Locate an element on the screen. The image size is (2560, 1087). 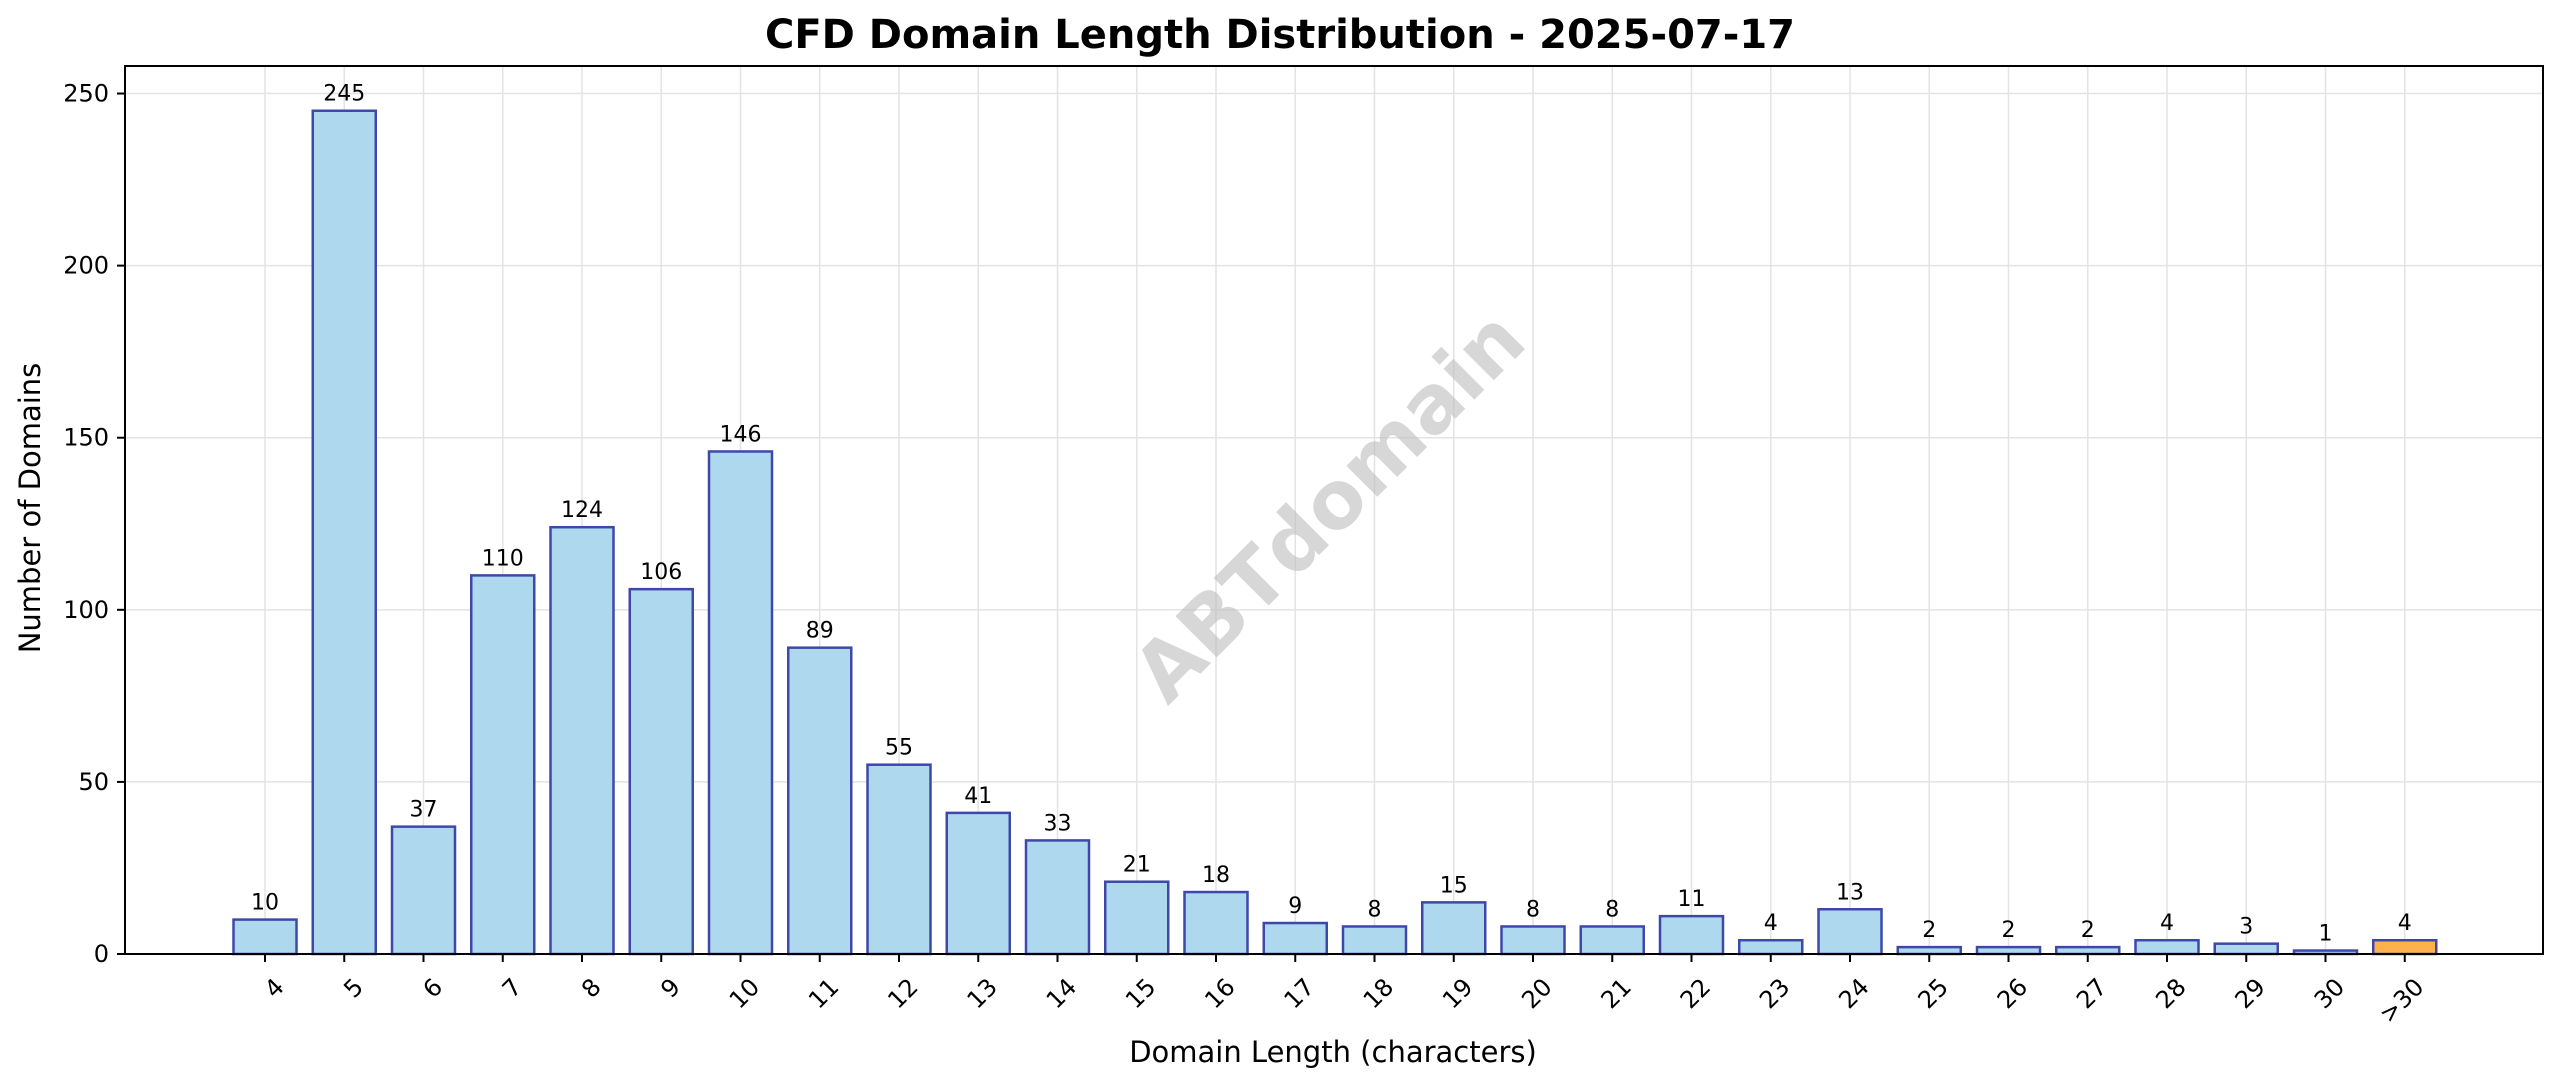
bar-value-label: 55 is located at coordinates (899, 748).